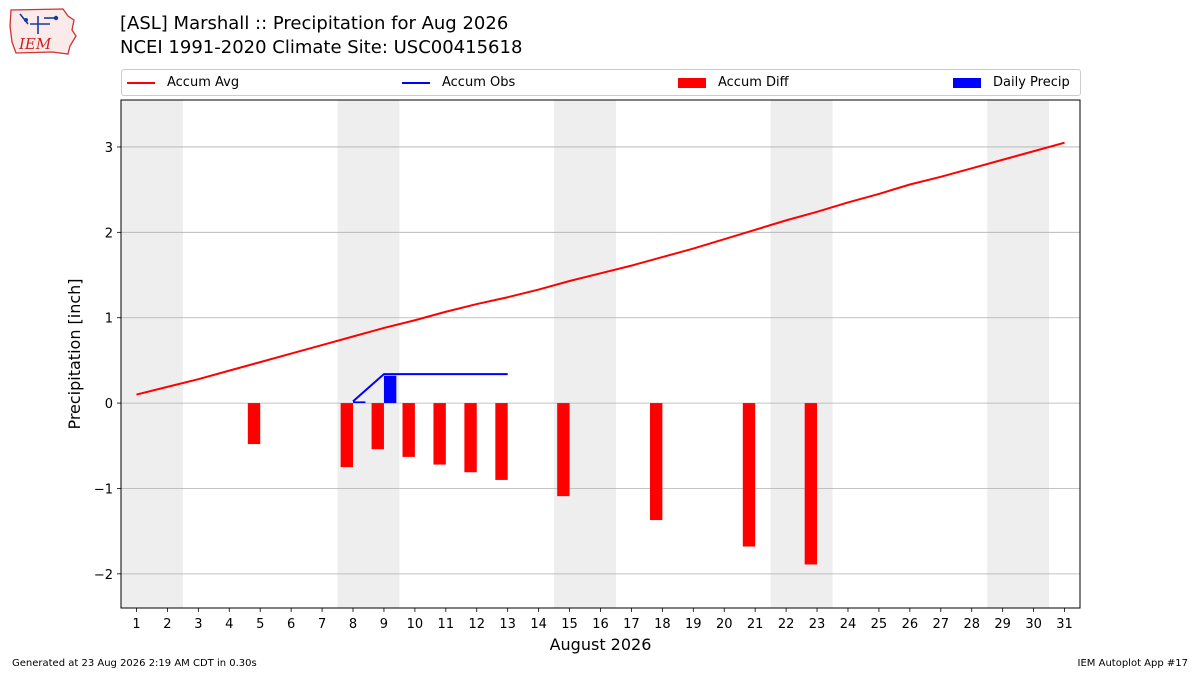 This screenshot has width=1200, height=675. Describe the element at coordinates (384, 624) in the screenshot. I see `x-tick-label: 9` at that location.